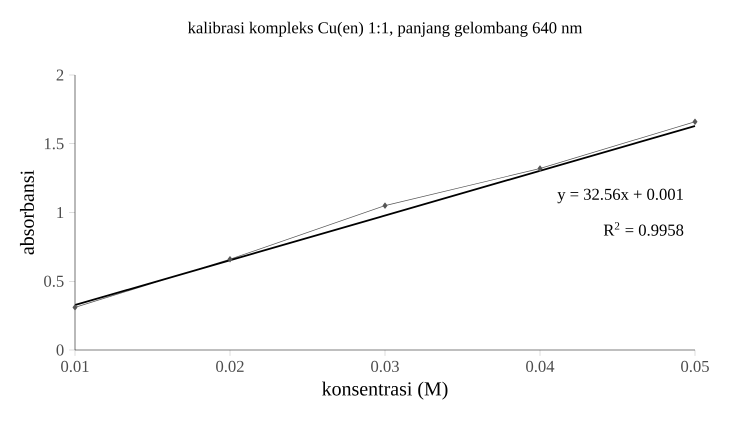 Image resolution: width=731 pixels, height=435 pixels. I want to click on x-axis-title: konsentrasi (M), so click(385, 391).